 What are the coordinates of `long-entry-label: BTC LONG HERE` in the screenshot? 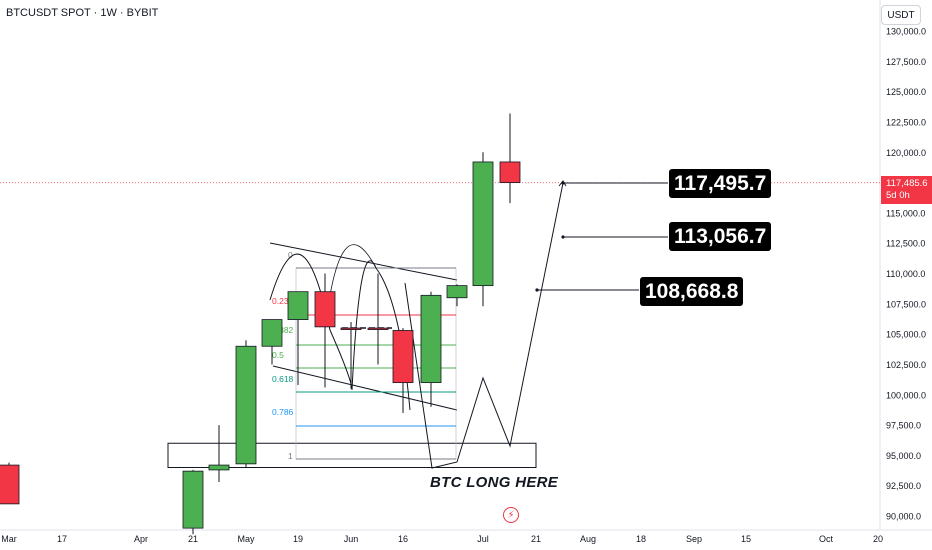 It's located at (494, 482).